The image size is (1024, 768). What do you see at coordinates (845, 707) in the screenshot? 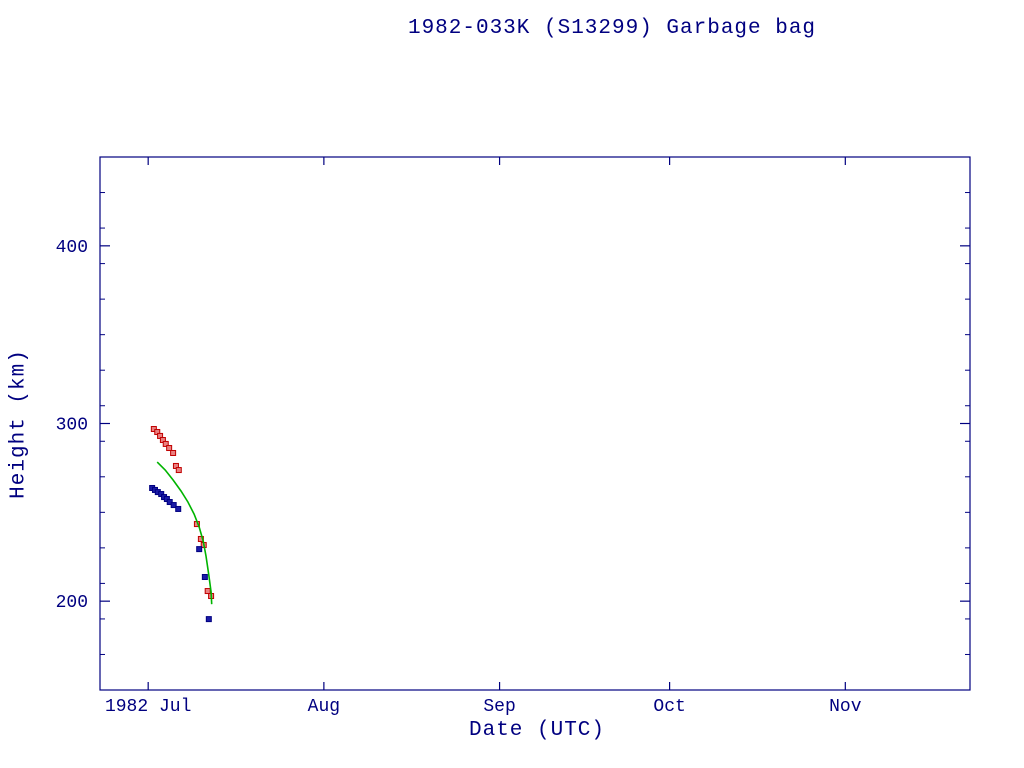
I see `x-tick-label: Nov` at bounding box center [845, 707].